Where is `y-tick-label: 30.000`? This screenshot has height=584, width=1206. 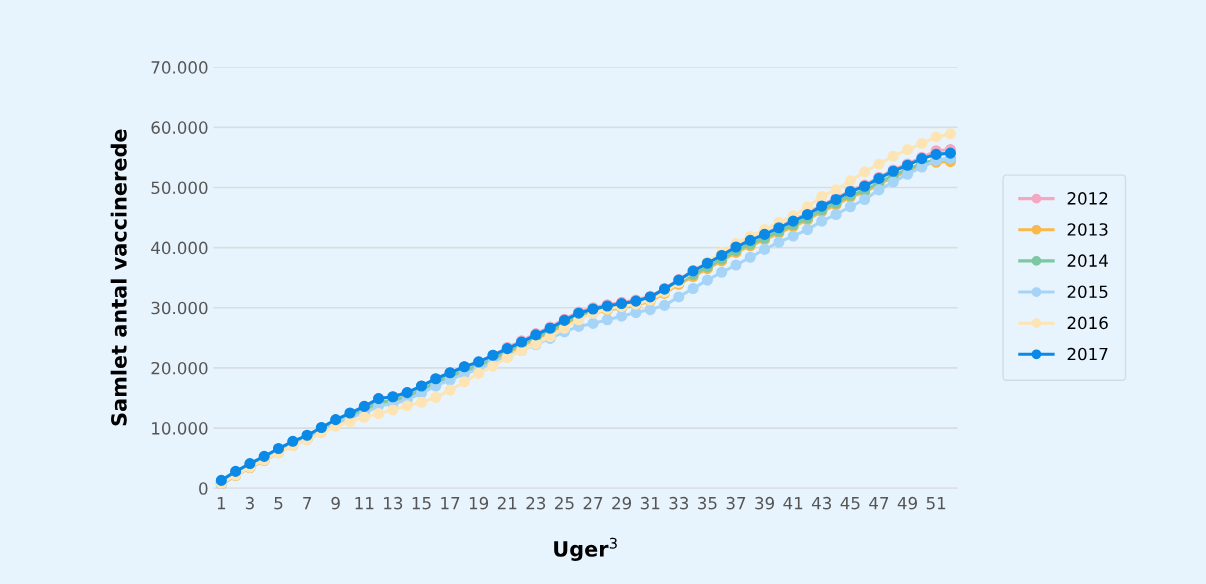 y-tick-label: 30.000 is located at coordinates (179, 308).